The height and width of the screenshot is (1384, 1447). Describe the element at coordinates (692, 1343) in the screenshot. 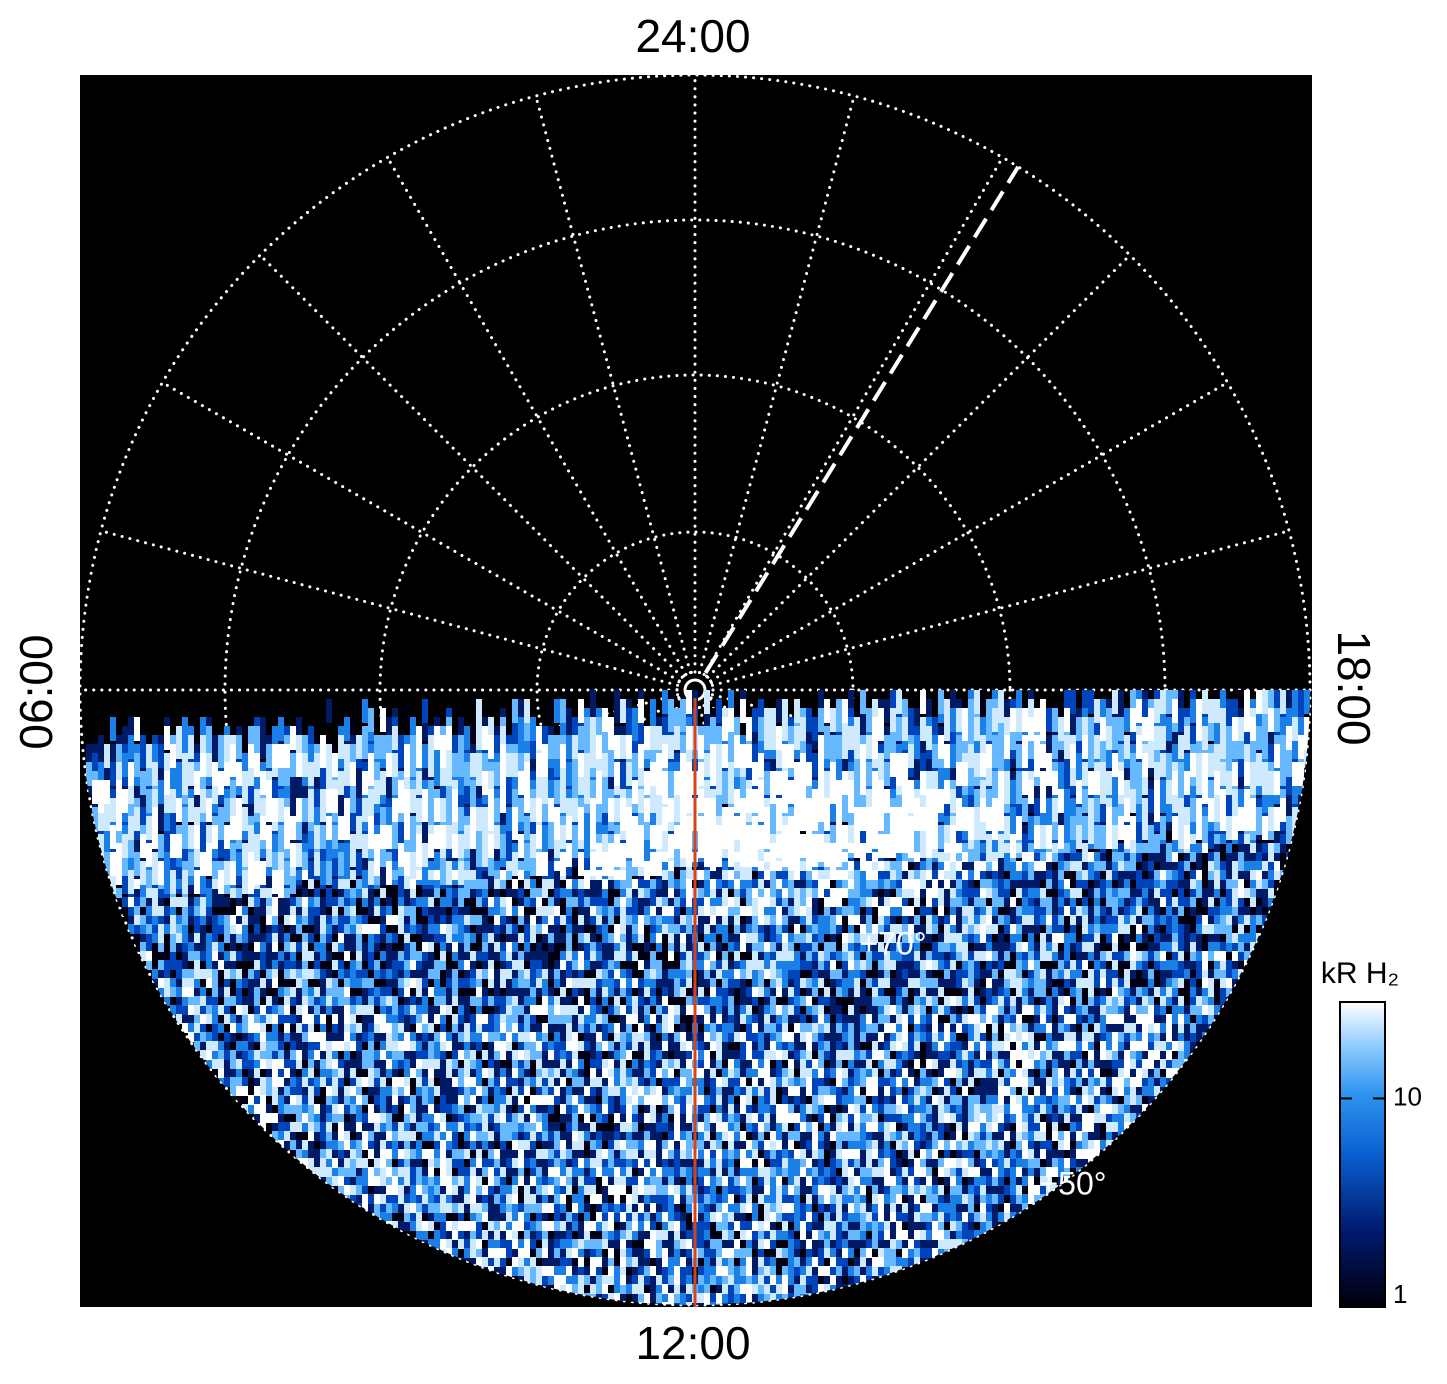

I see `local-time-label: 12:00` at that location.